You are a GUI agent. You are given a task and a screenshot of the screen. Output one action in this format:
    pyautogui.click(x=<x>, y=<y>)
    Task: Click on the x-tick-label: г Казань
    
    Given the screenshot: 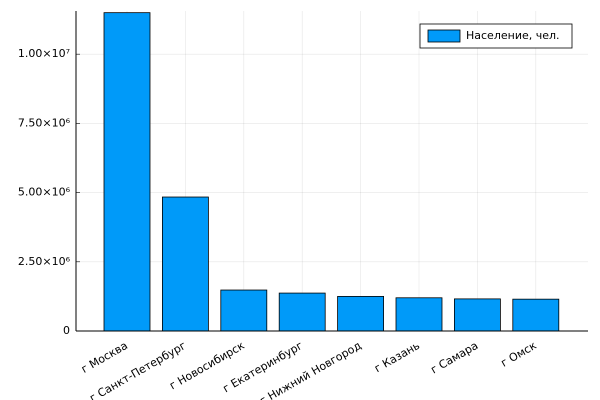 What is the action you would take?
    pyautogui.click(x=397, y=357)
    